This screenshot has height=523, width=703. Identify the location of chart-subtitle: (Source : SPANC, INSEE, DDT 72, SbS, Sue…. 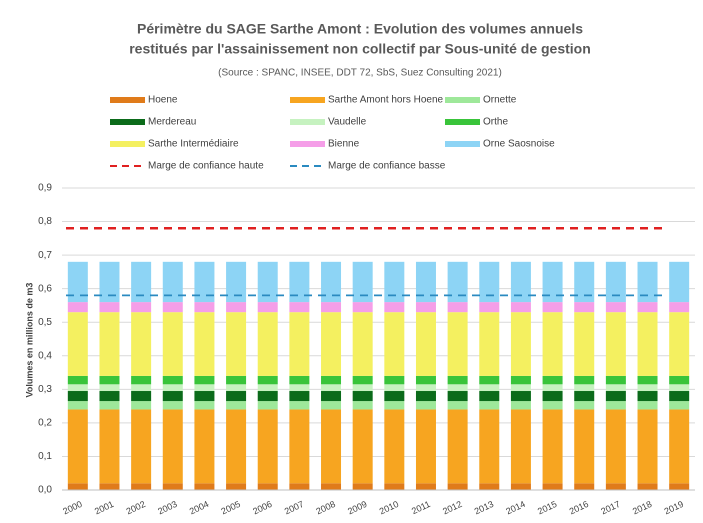
(360, 73).